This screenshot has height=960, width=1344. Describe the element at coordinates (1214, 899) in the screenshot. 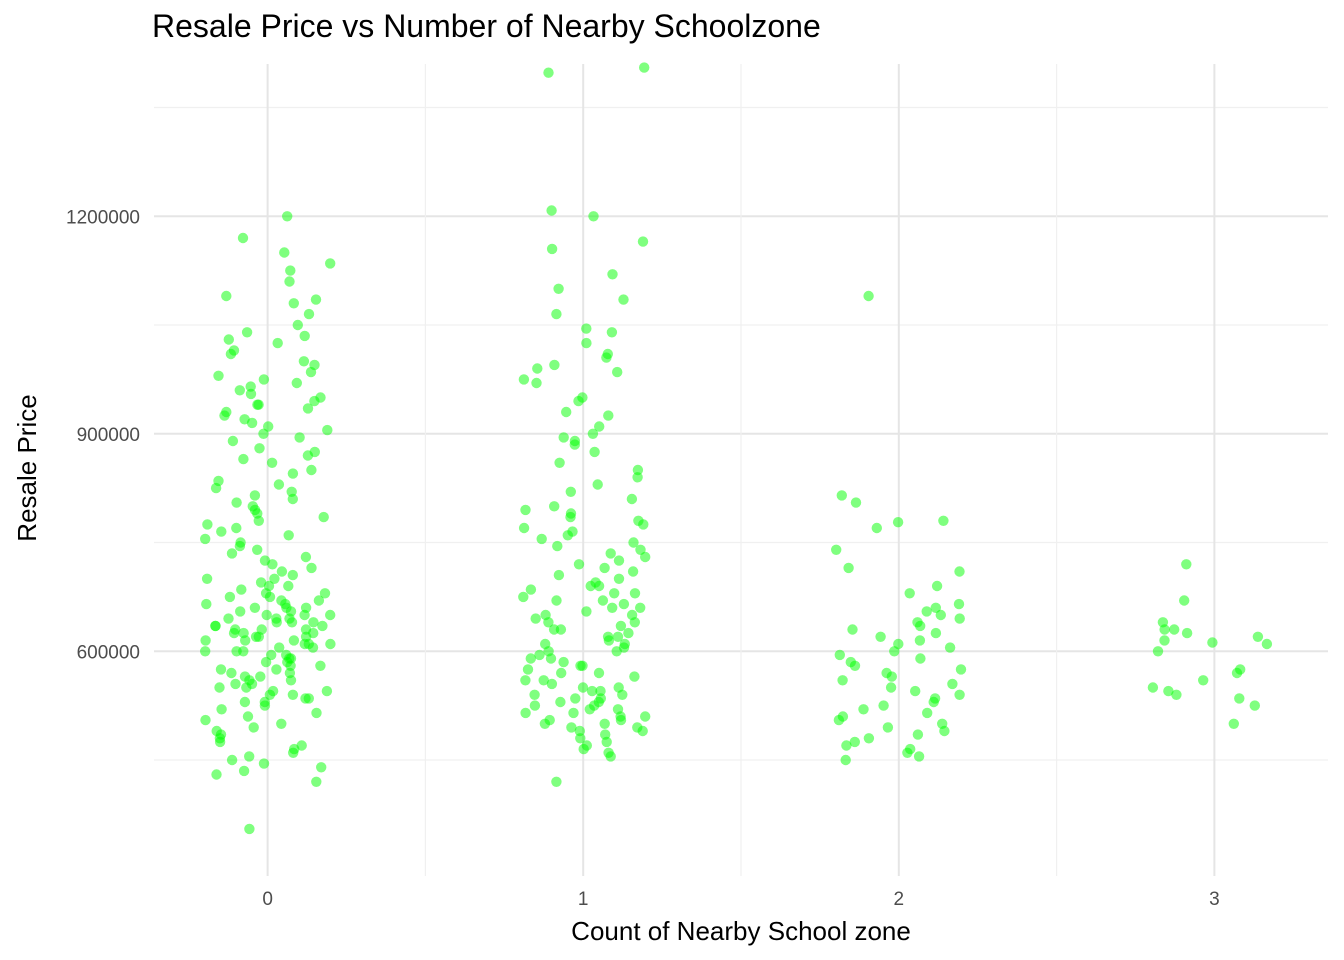

I see `x-tick-label: 3` at that location.